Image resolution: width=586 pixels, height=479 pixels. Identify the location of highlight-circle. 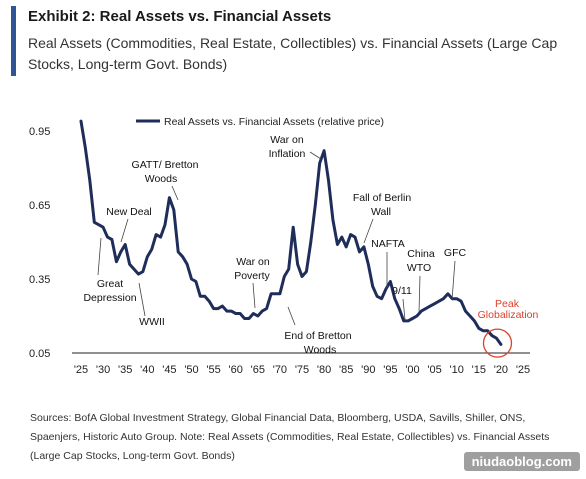
(497, 343).